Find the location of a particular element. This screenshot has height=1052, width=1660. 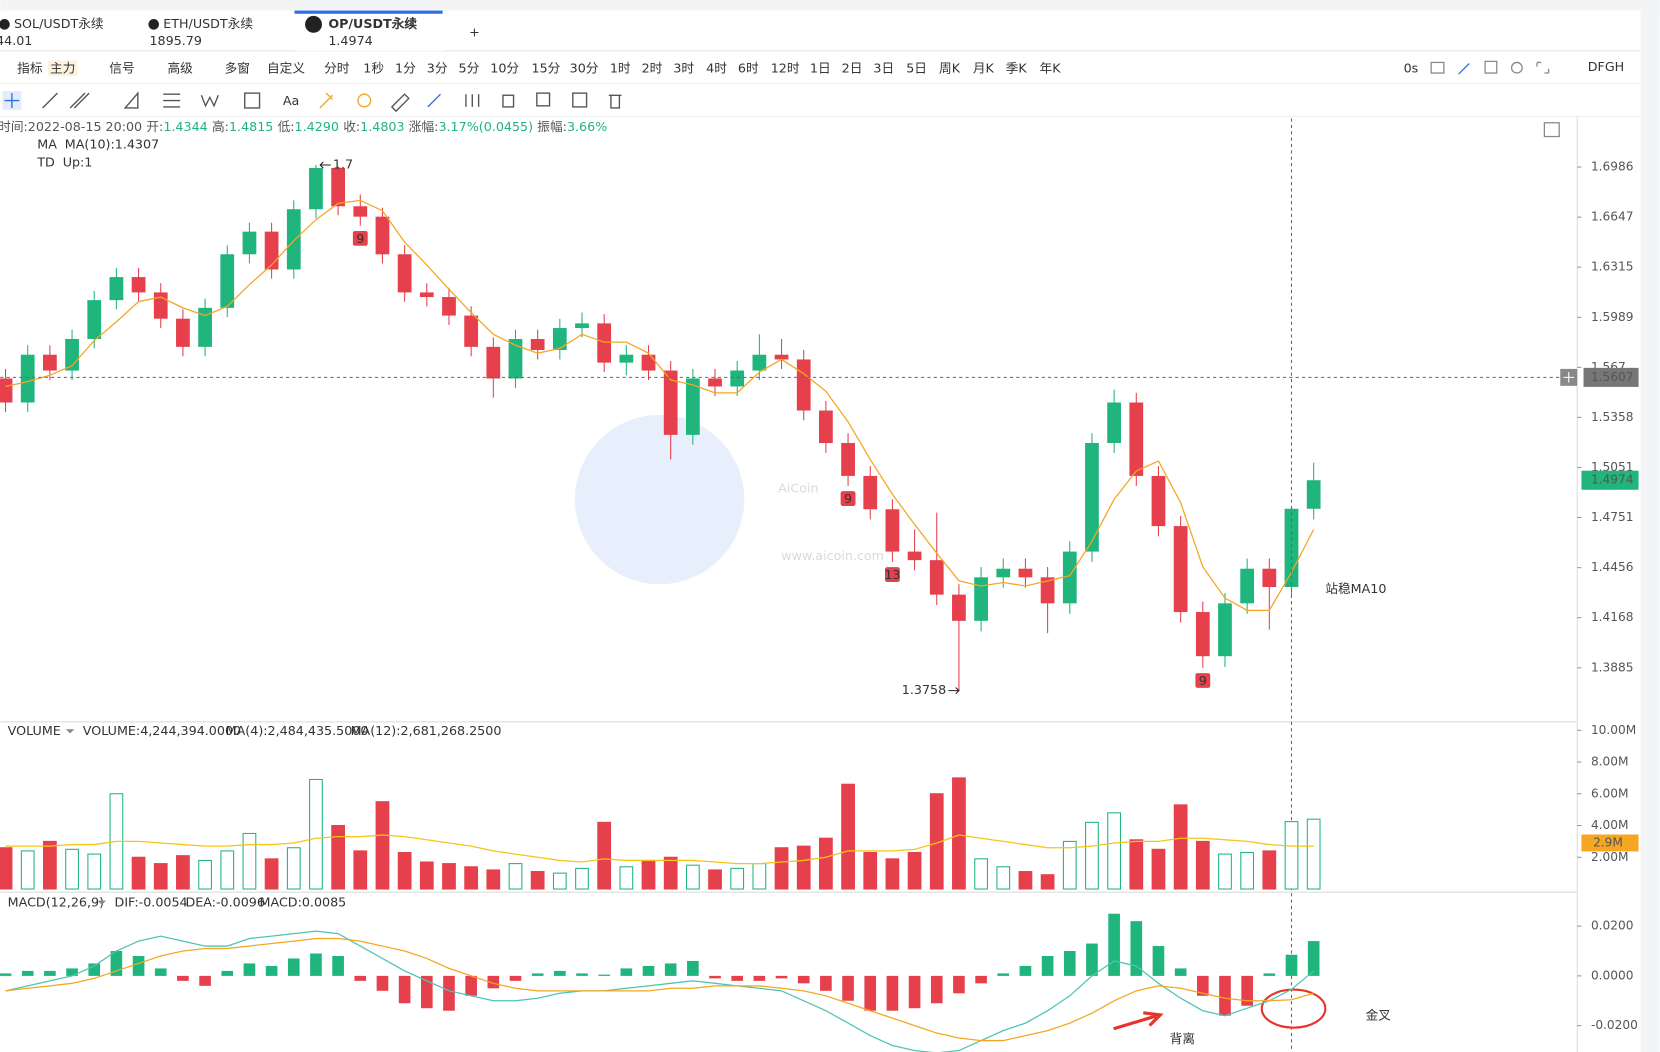

toolbar-item: 15分 is located at coordinates (546, 67).